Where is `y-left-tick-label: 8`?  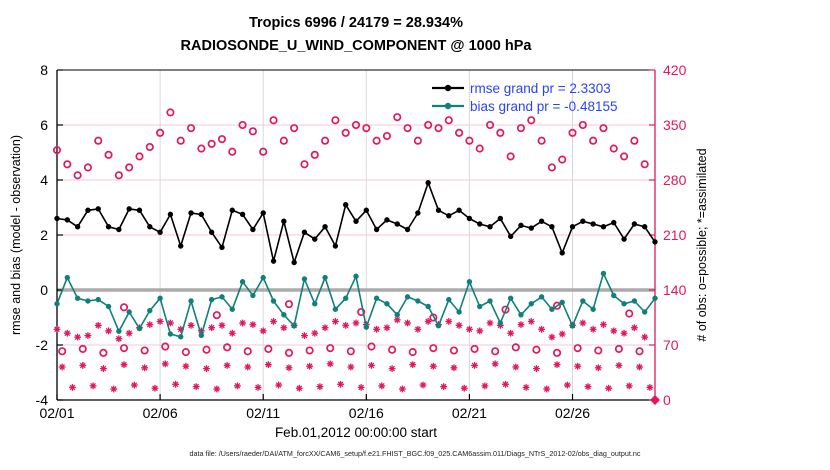 y-left-tick-label: 8 is located at coordinates (44, 70).